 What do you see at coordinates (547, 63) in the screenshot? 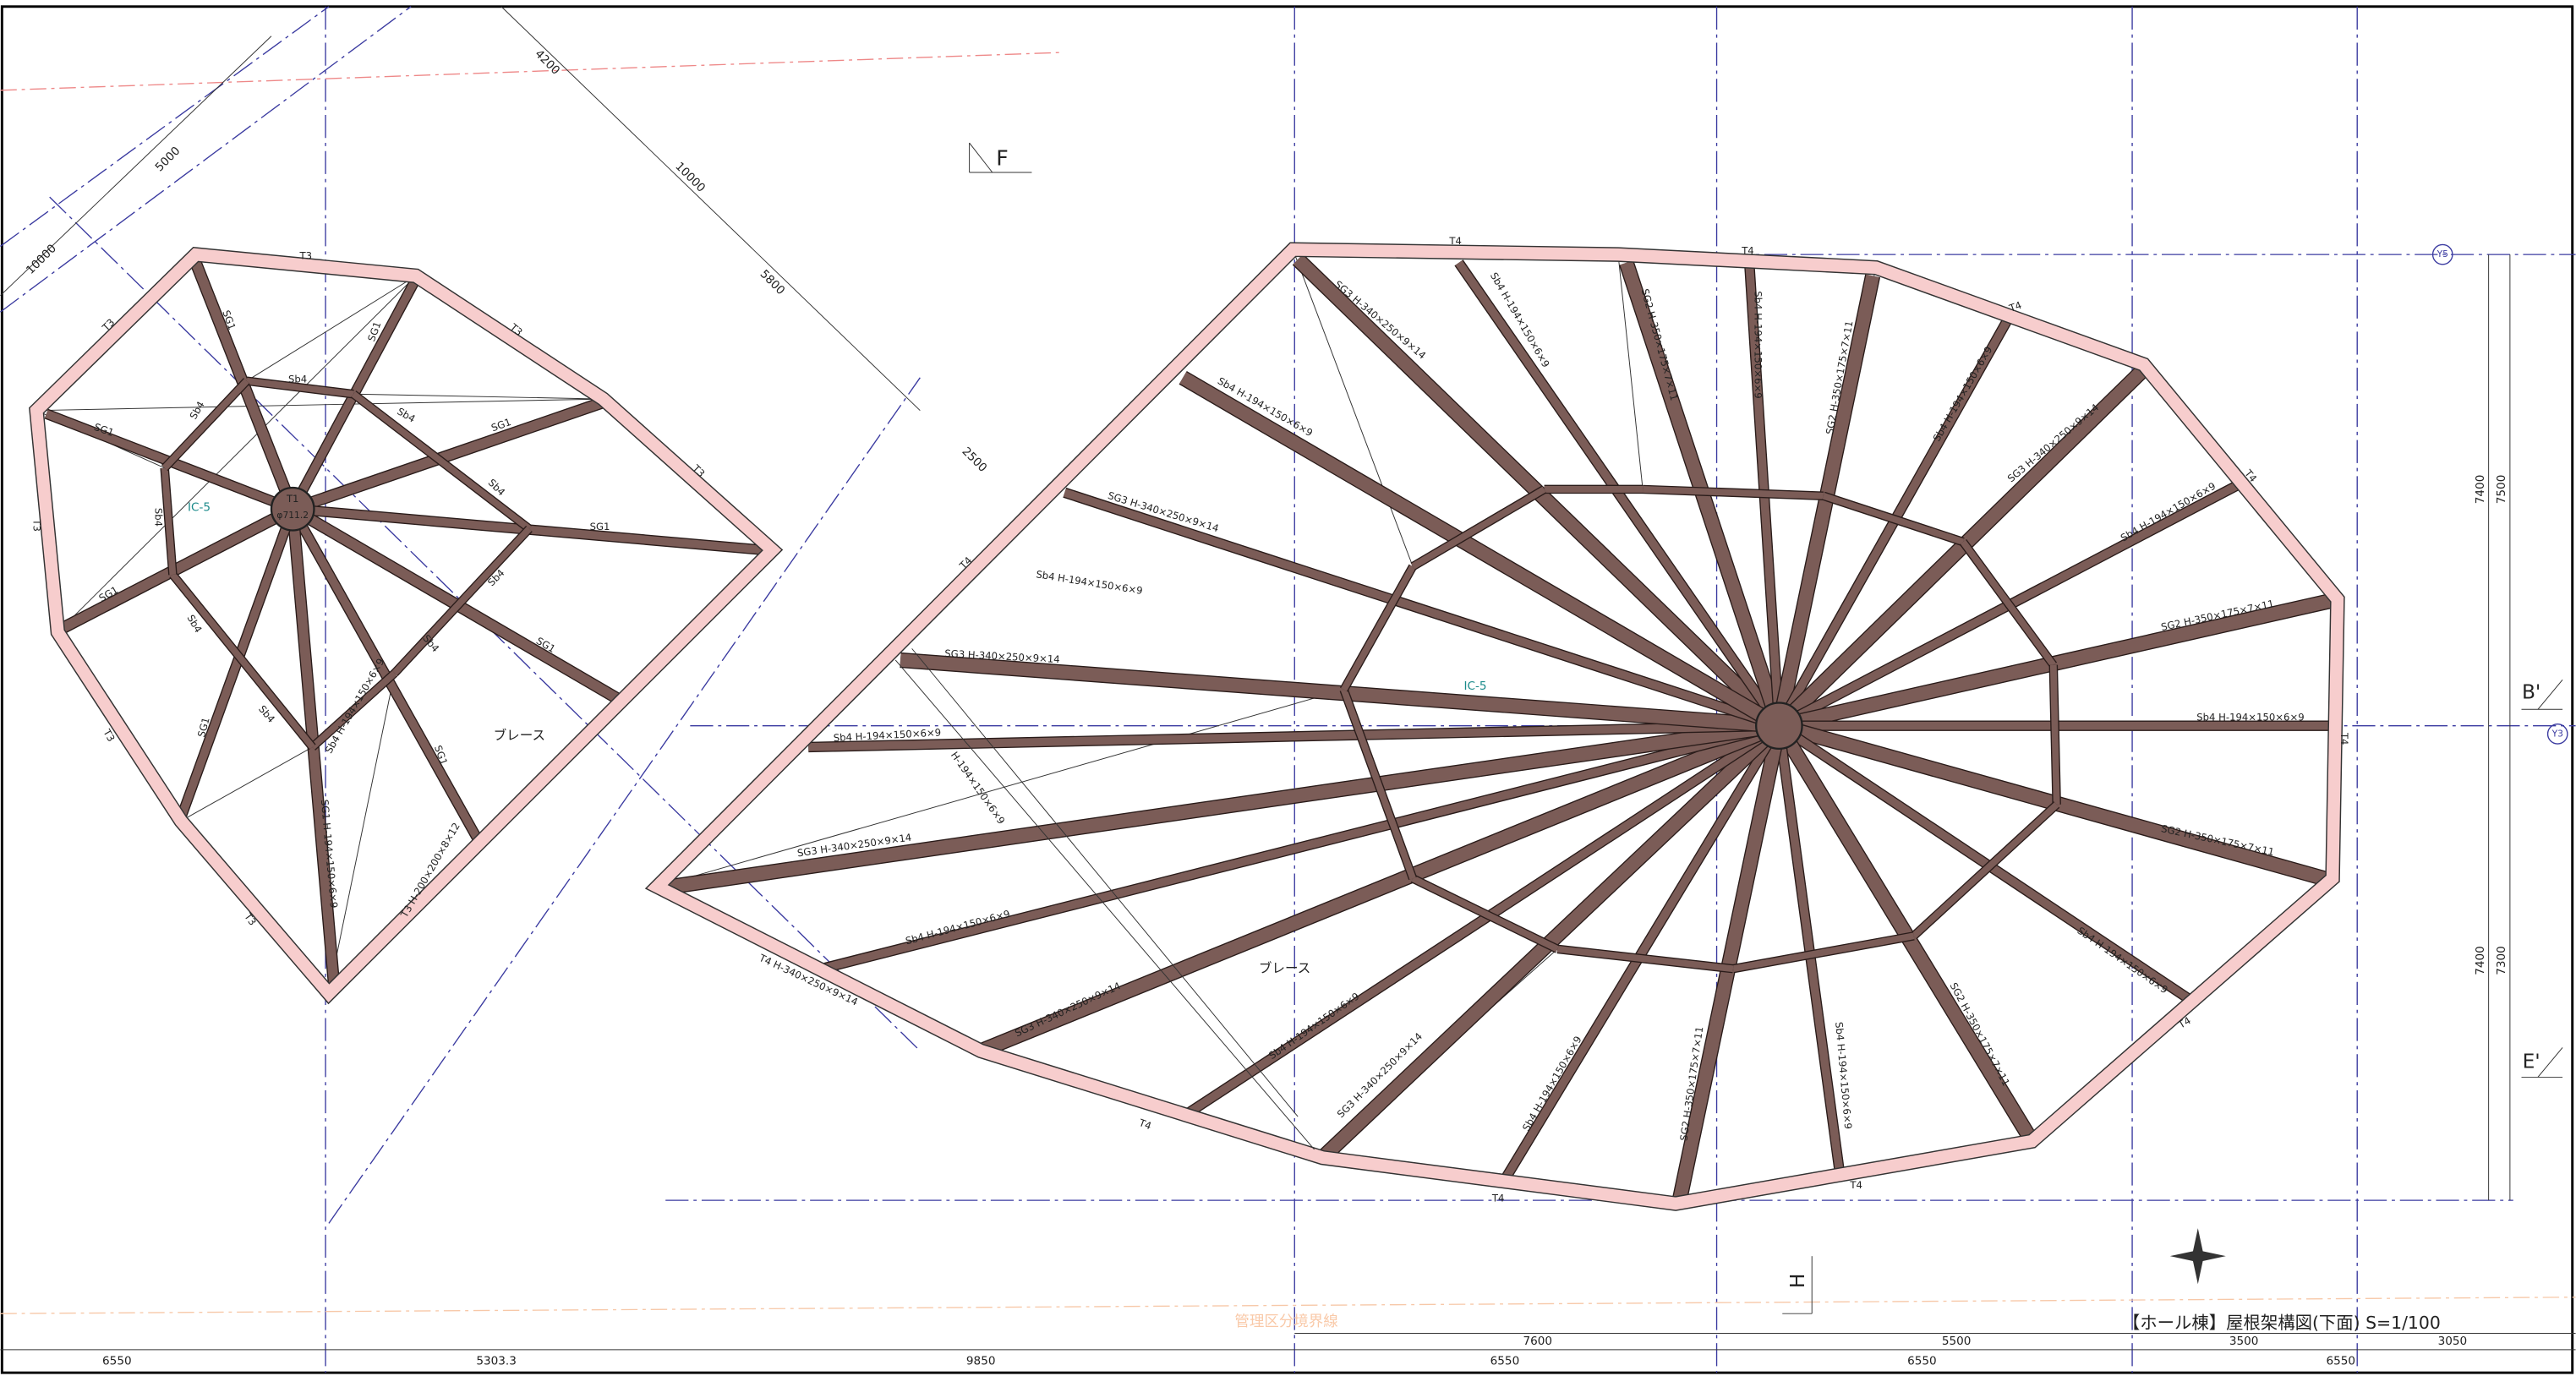
I see `dimension: 4200` at bounding box center [547, 63].